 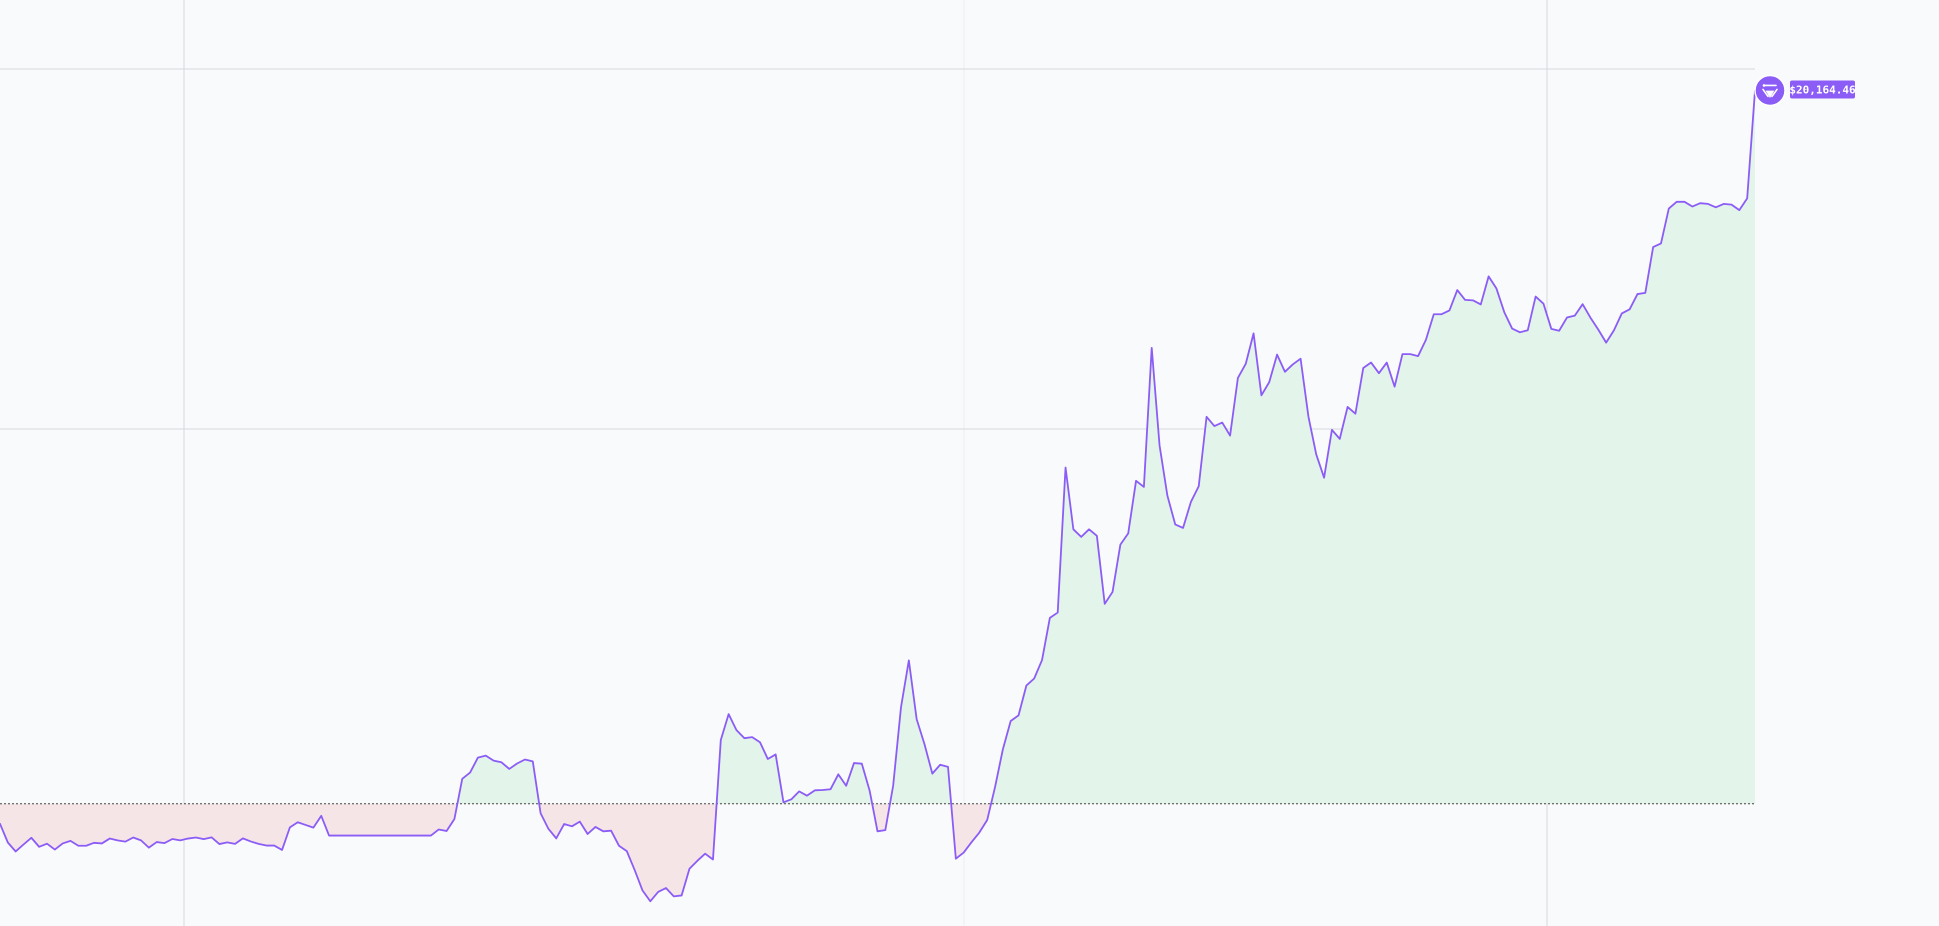 I want to click on last-price-marker: $20,164.46, so click(x=1805, y=90).